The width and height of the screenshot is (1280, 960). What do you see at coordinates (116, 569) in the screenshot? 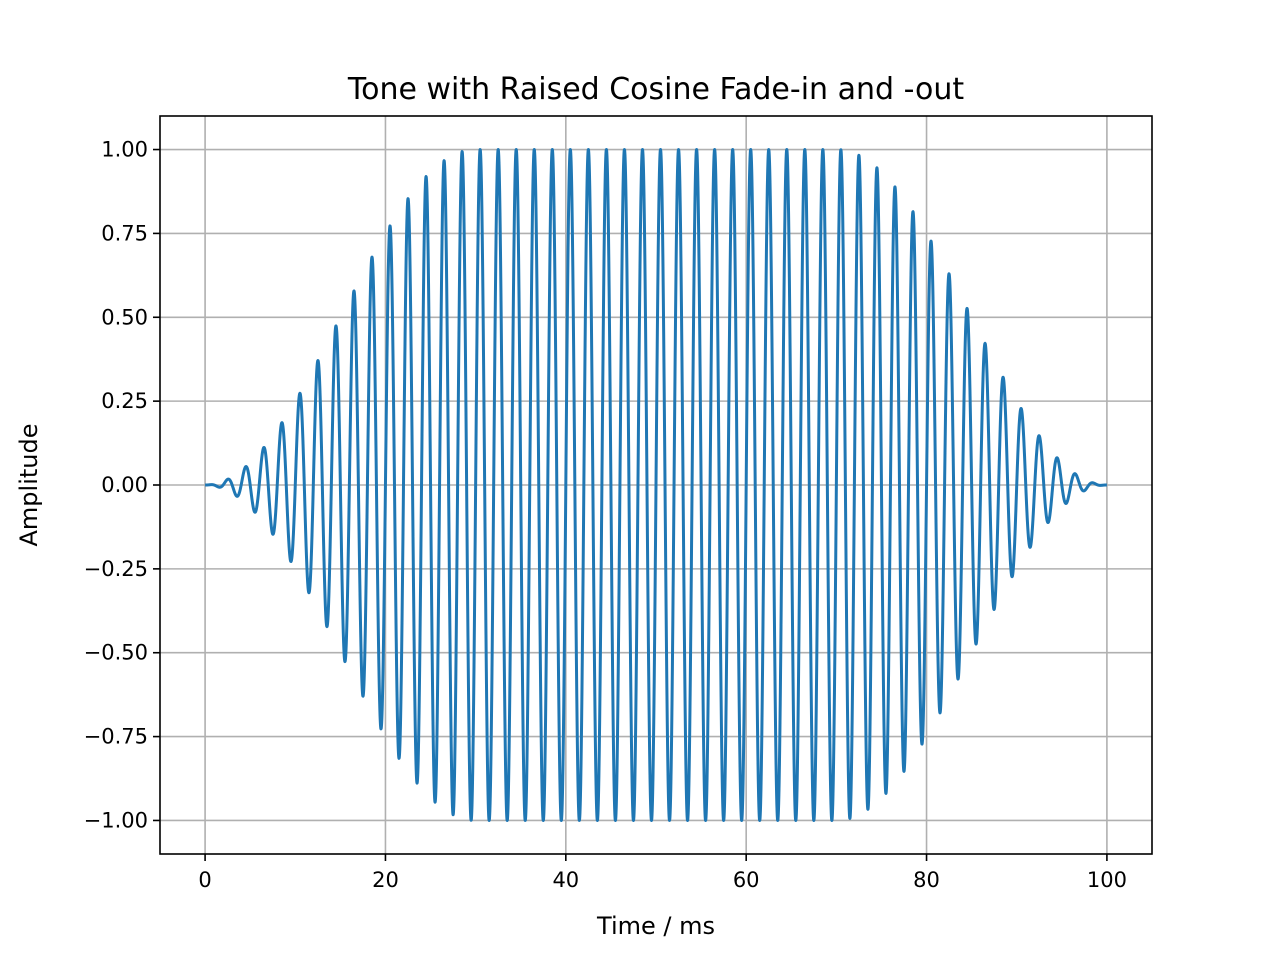
I see `y-tick-label: −0.25` at bounding box center [116, 569].